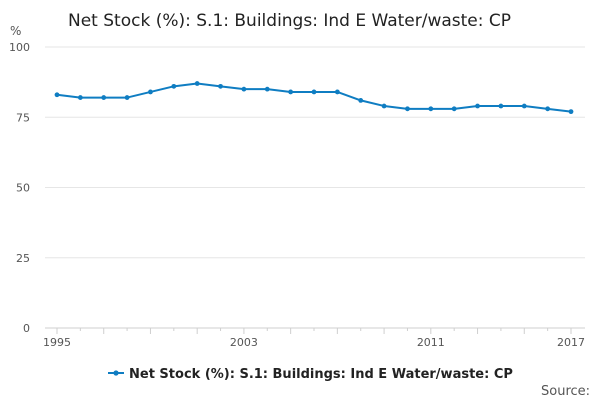 This screenshot has height=400, width=600. What do you see at coordinates (23, 258) in the screenshot?
I see `y-tick-label: 25` at bounding box center [23, 258].